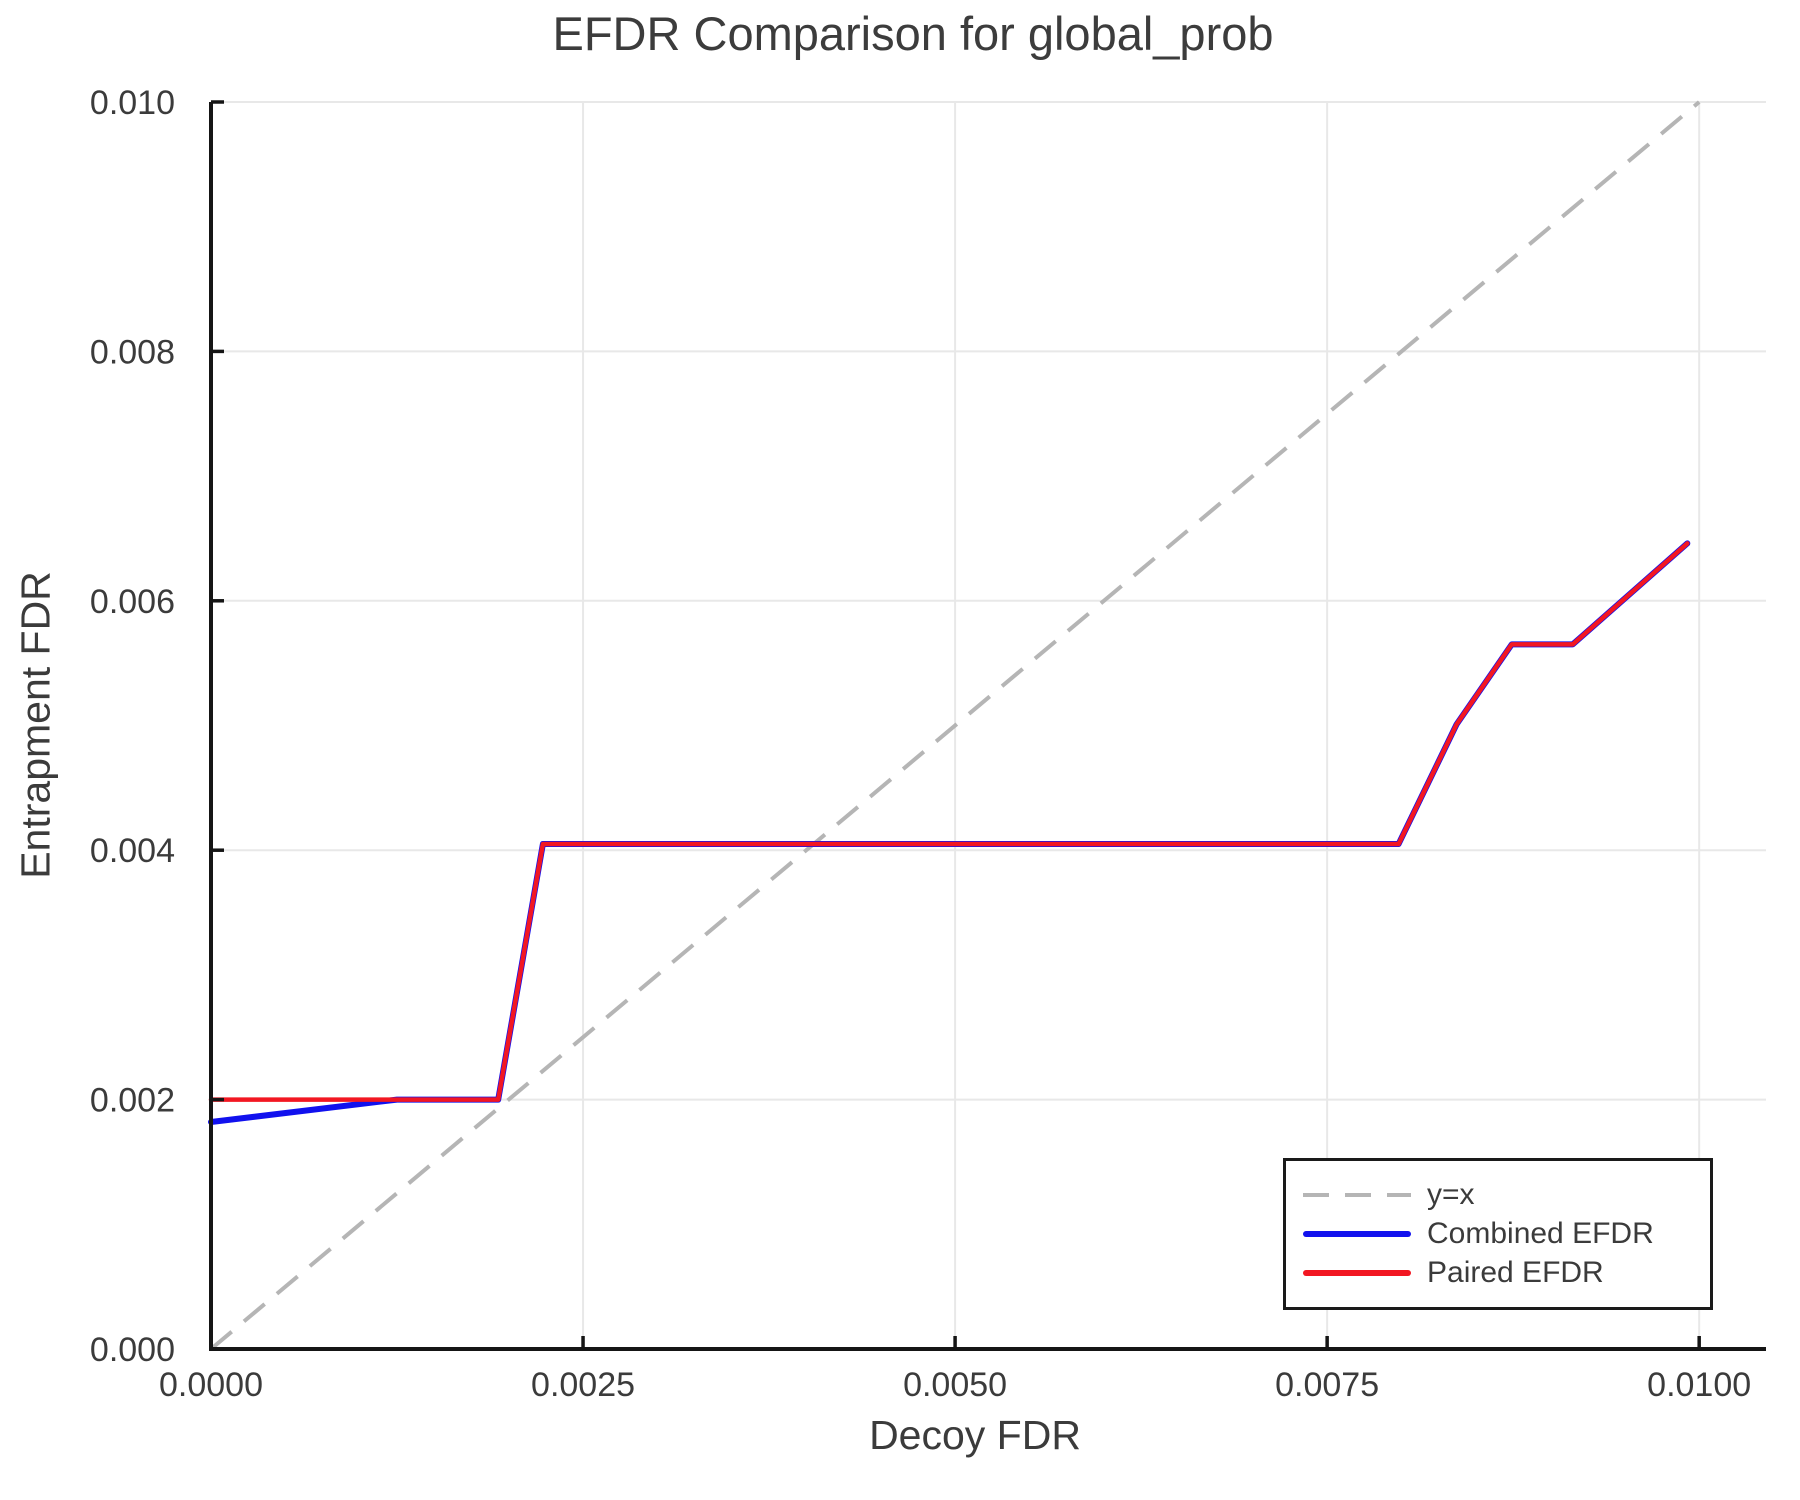 This screenshot has height=1500, width=1800. Describe the element at coordinates (132, 103) in the screenshot. I see `svg-text: 0.010` at that location.